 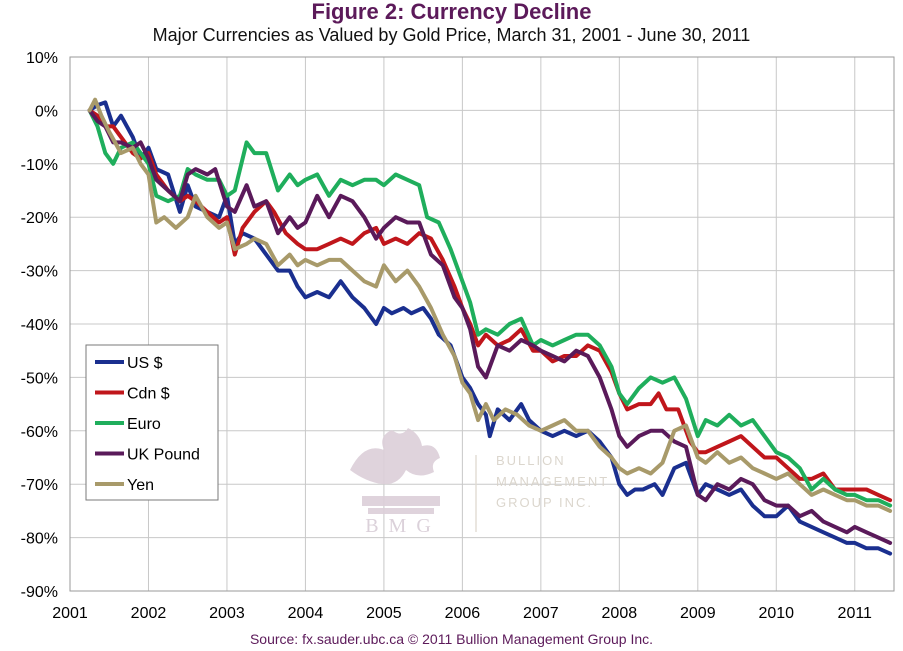 I want to click on y-tick-label: -70%, so click(x=39, y=485).